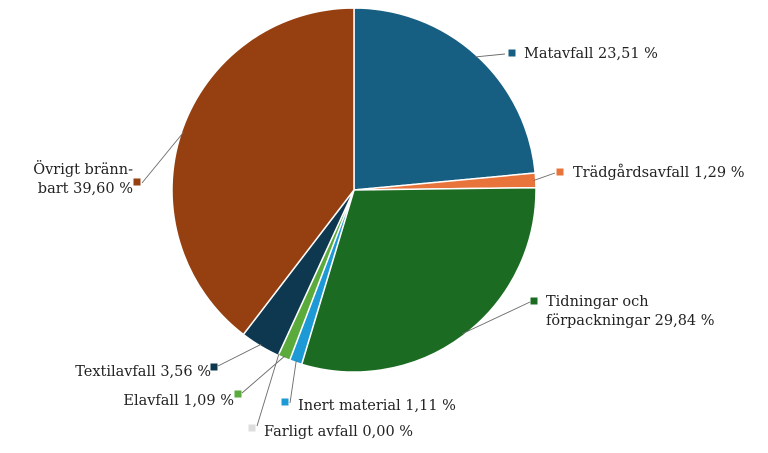  I want to click on slice-label-line: Trädgårdsavfall 1,29 %, so click(659, 172).